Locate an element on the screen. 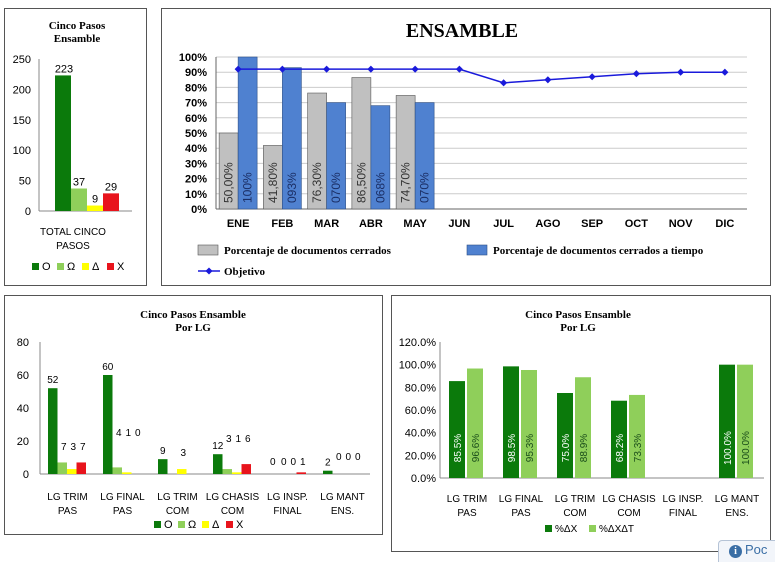 This screenshot has width=775, height=562. y-tick-label: 50% is located at coordinates (196, 134).